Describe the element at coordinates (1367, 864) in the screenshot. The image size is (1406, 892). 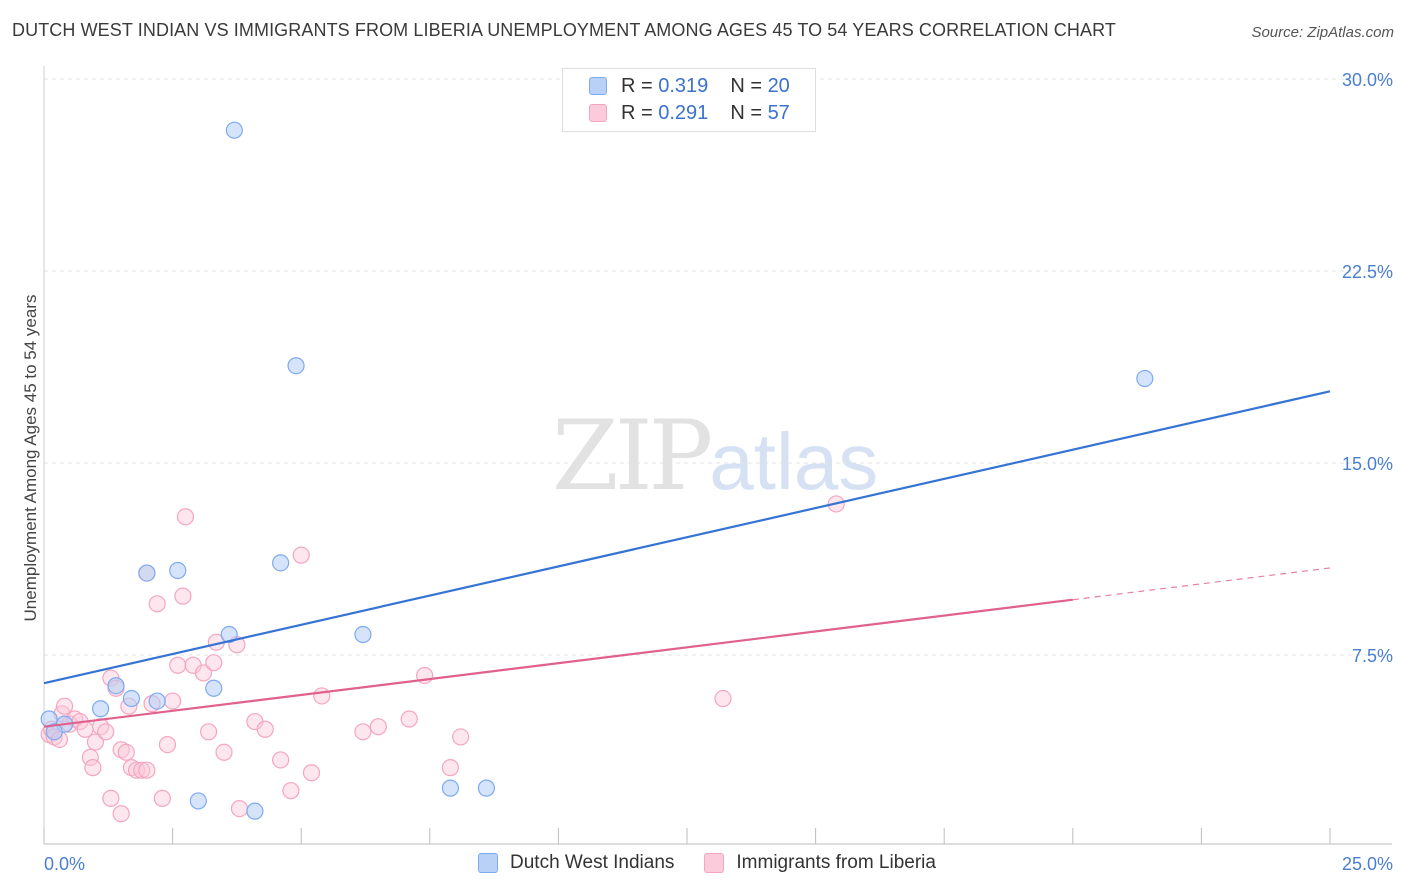
I see `x-tick-label: 25.0%` at that location.